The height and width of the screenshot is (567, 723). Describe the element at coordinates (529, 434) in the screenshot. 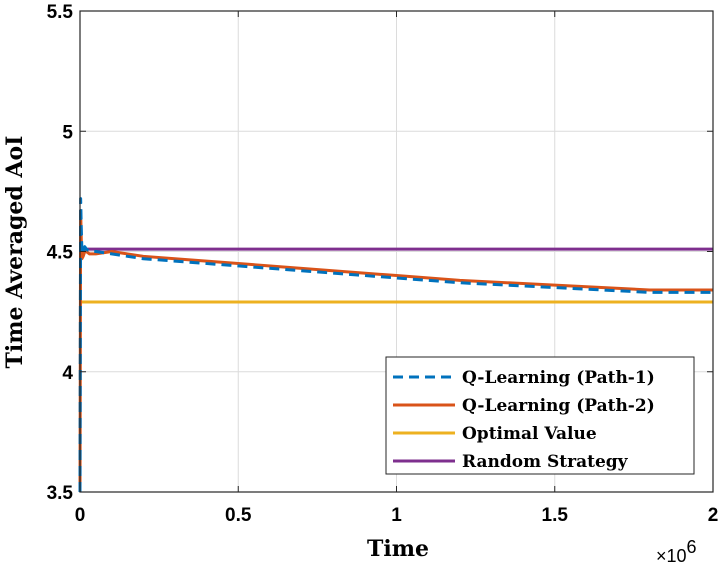

I see `legend-label: Optimal Value` at that location.